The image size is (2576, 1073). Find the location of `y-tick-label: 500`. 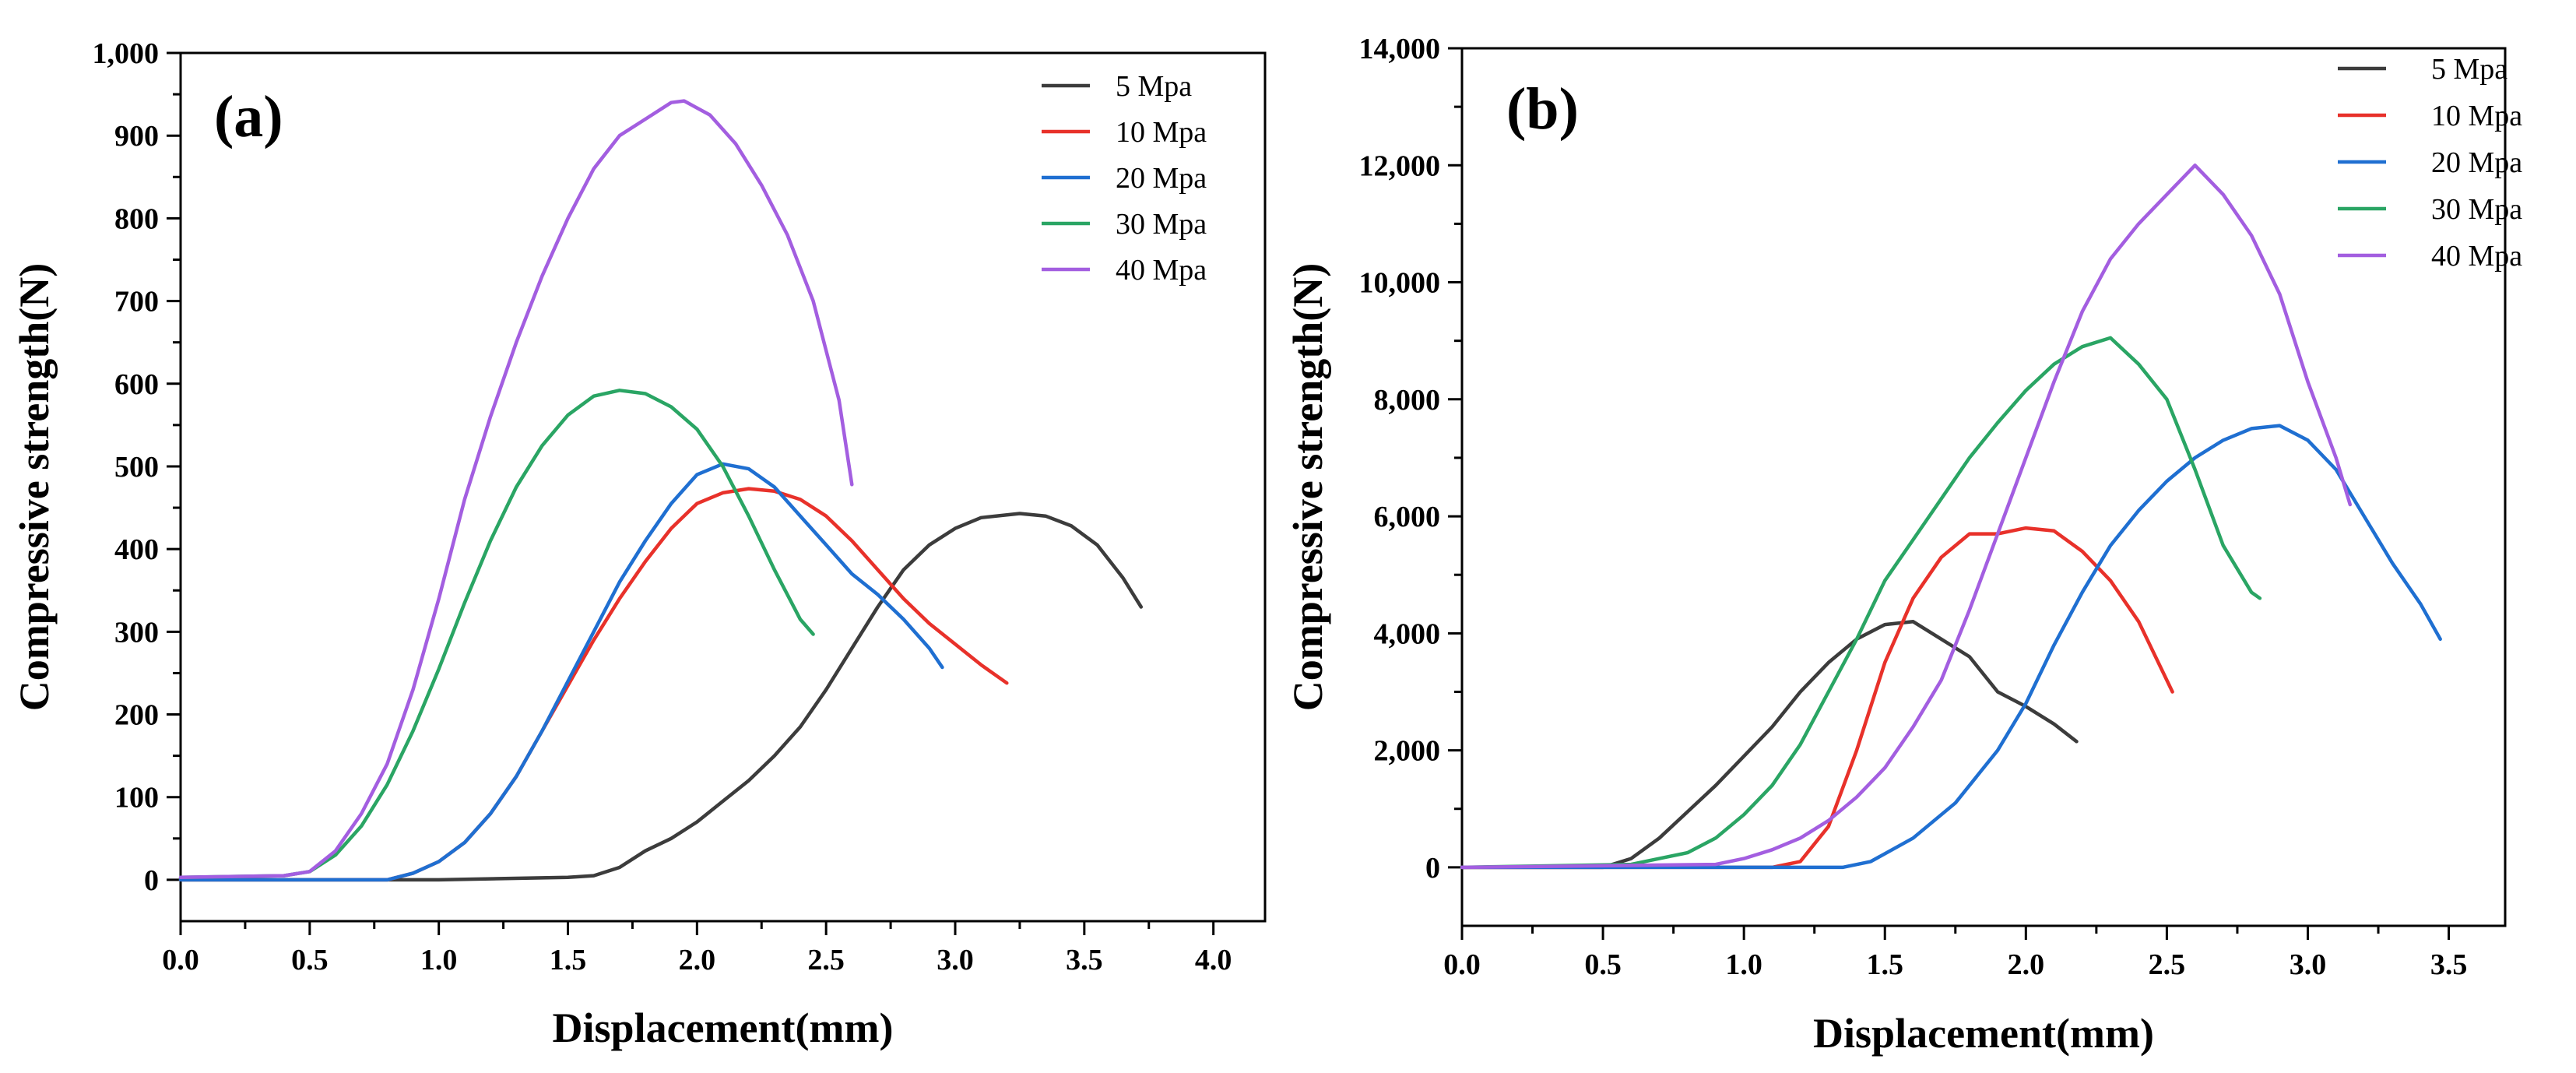

y-tick-label: 500 is located at coordinates (136, 468).